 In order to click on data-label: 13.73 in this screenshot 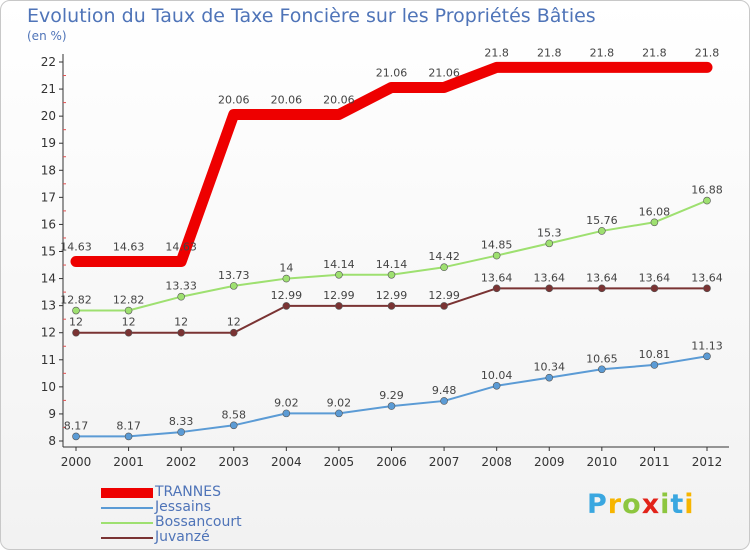, I will do `click(234, 275)`.